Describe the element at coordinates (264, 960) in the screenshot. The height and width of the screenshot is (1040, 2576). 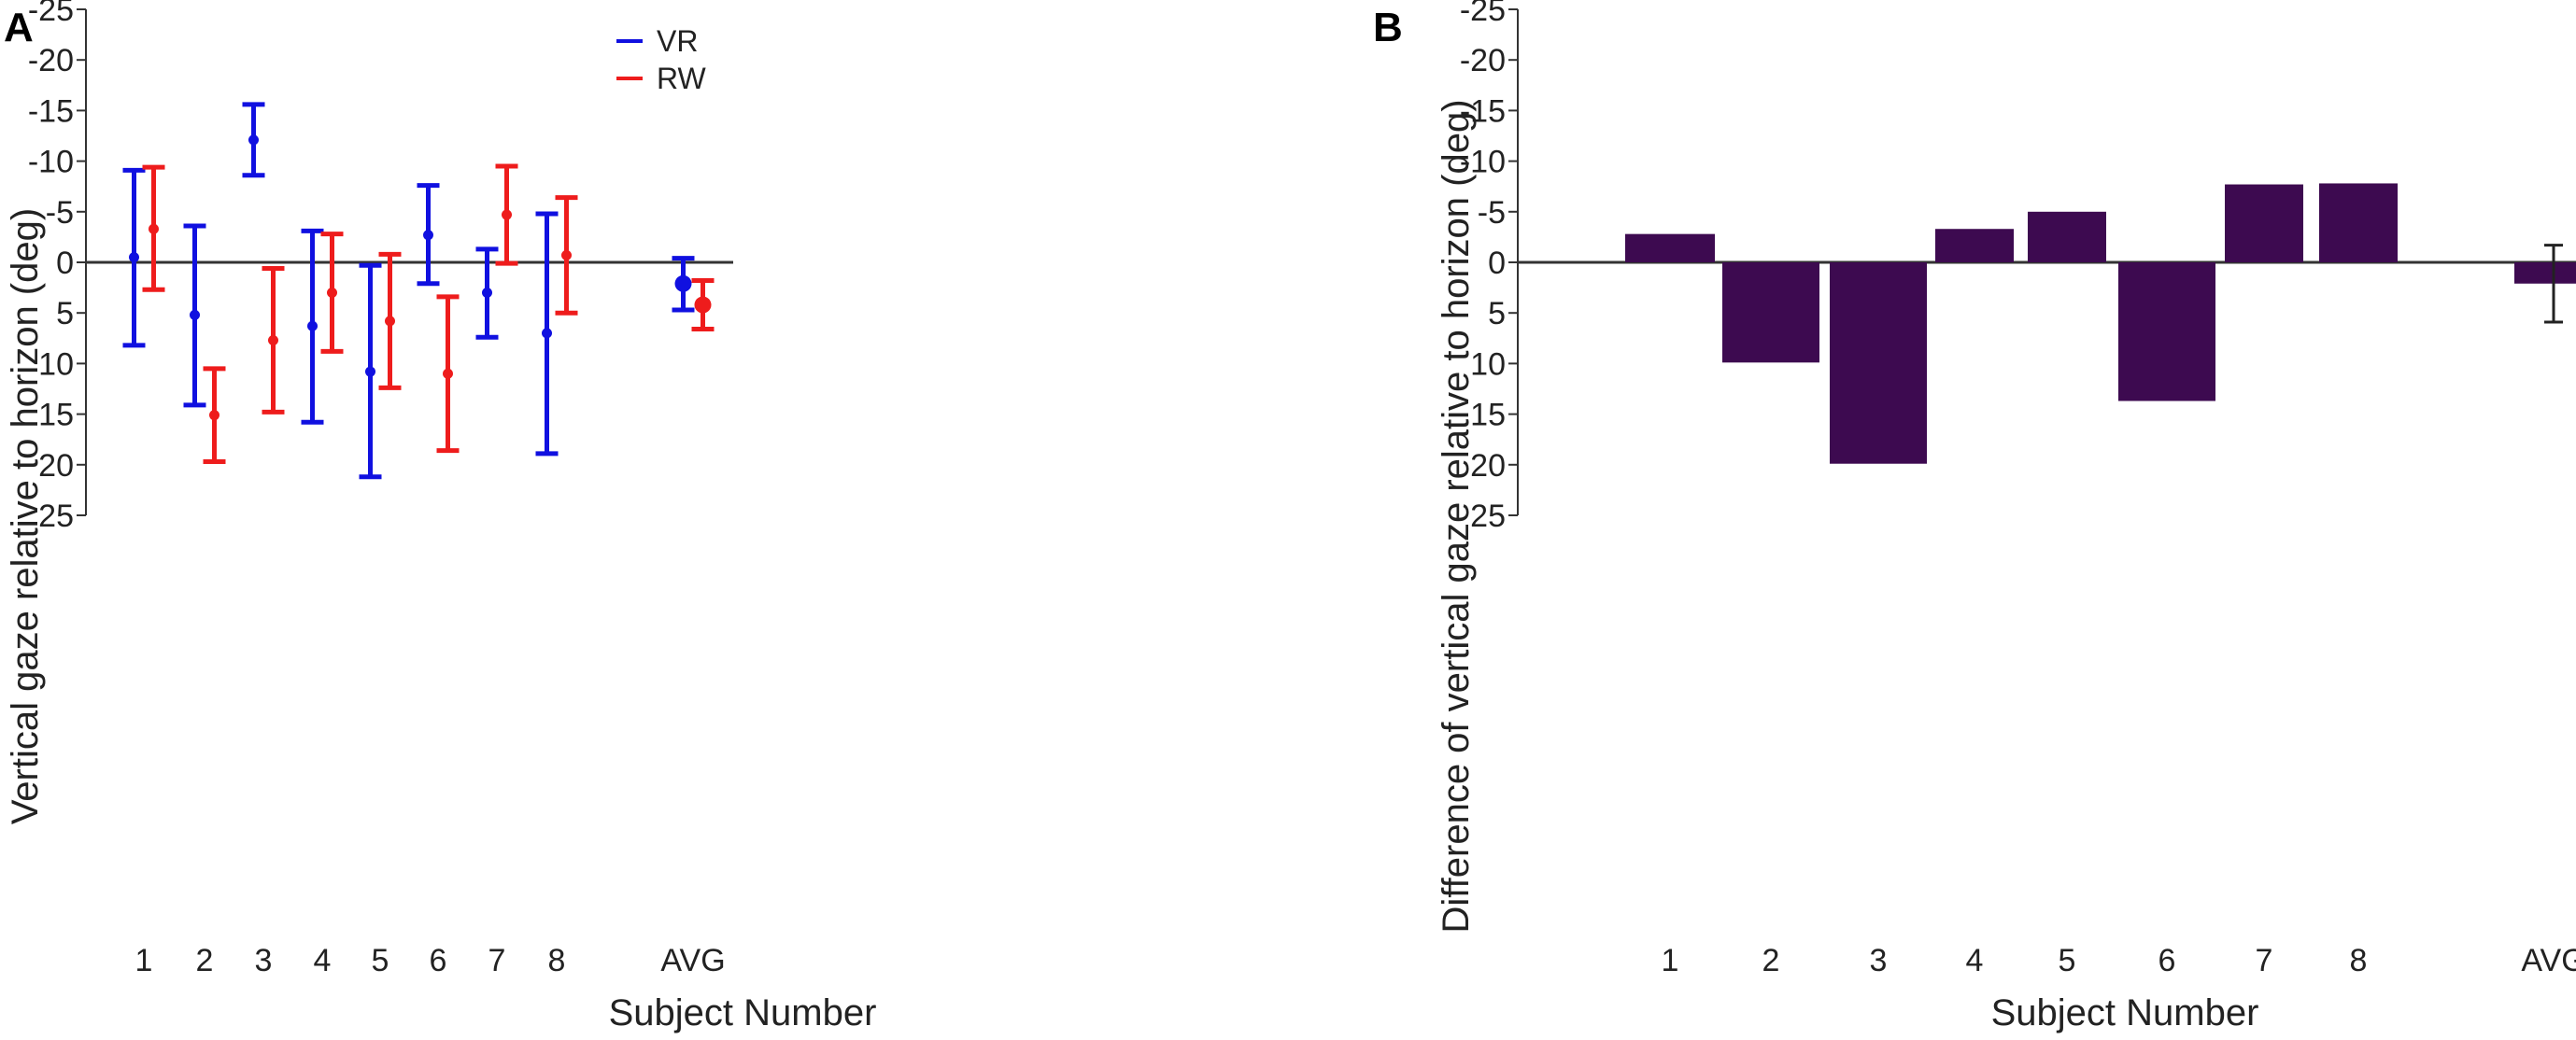
I see `panel-a-x-tick-label: 3` at that location.